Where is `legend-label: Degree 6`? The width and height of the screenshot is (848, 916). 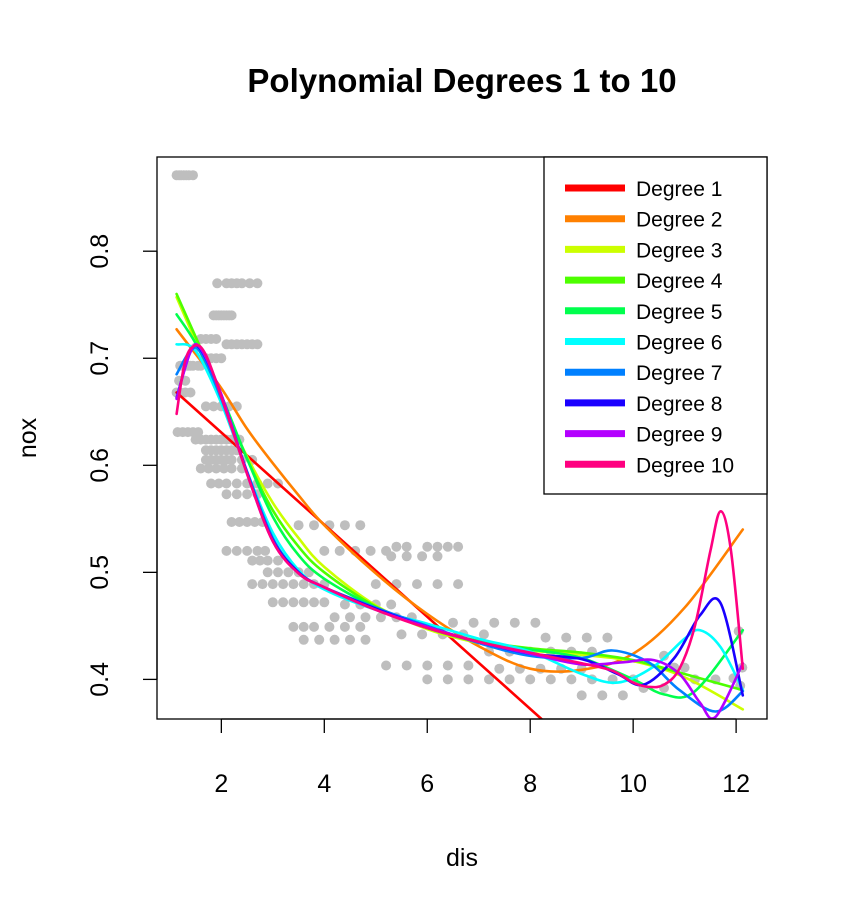
legend-label: Degree 6 is located at coordinates (679, 343).